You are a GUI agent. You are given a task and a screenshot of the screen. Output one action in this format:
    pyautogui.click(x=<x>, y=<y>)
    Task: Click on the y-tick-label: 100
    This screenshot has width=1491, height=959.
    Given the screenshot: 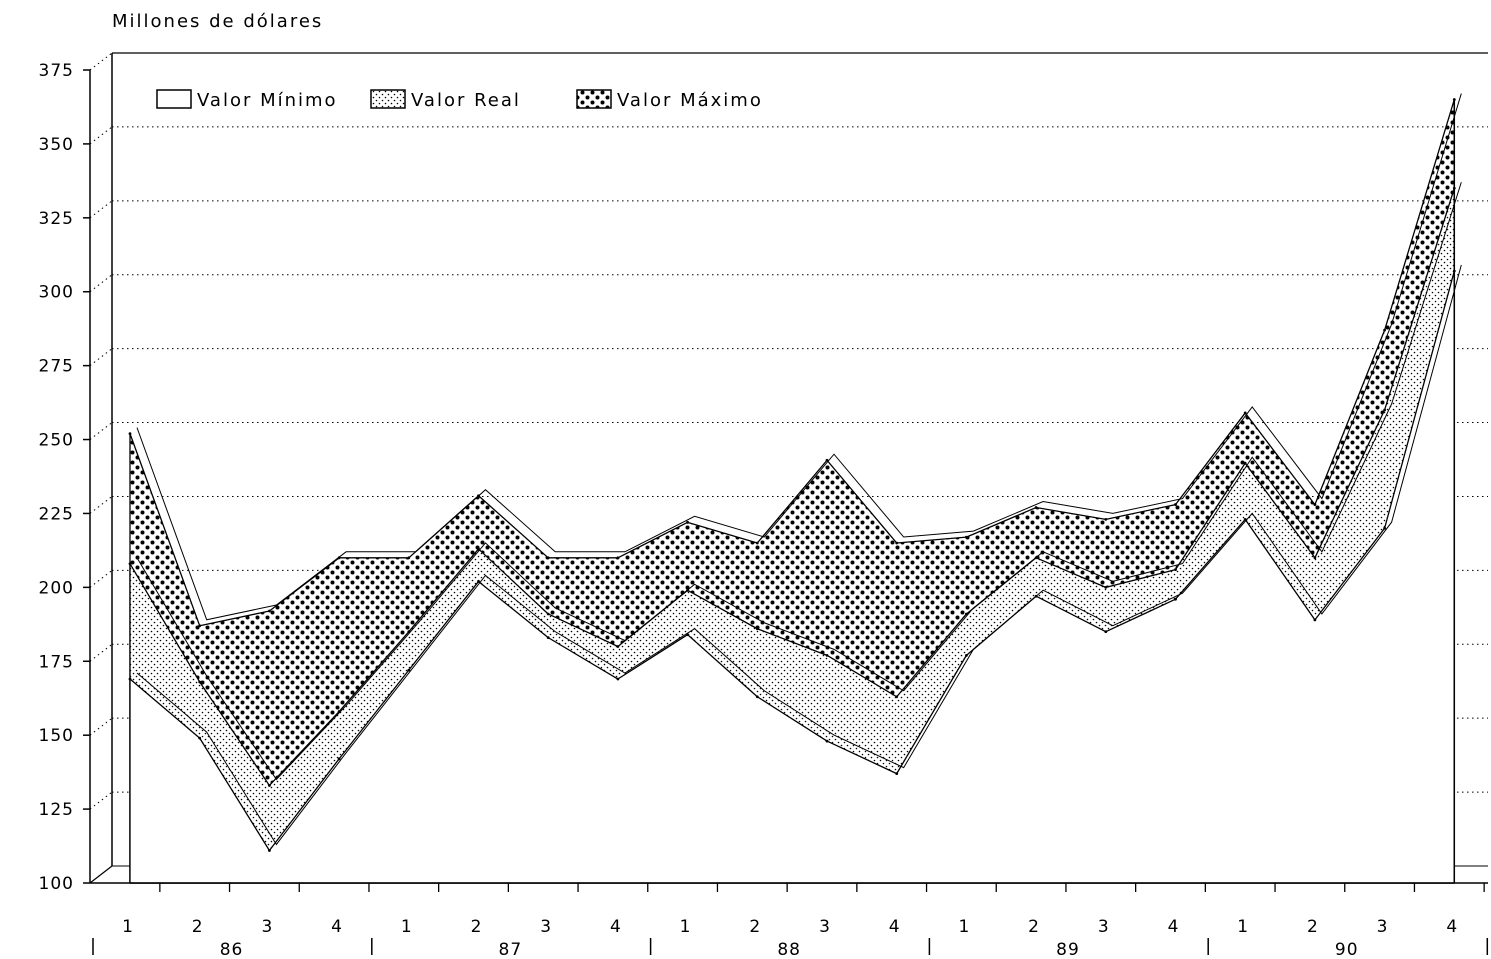 What is the action you would take?
    pyautogui.click(x=56, y=884)
    